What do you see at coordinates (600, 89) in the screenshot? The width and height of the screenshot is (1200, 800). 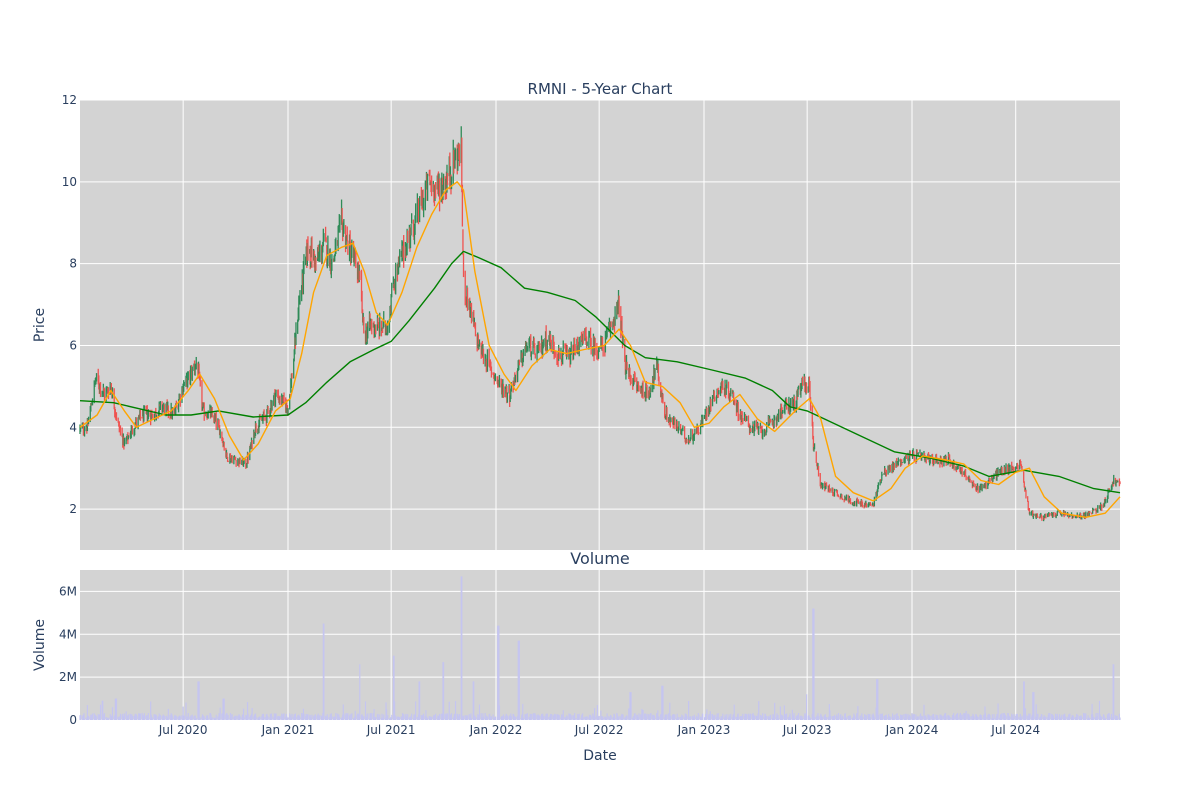 I see `price-chart-title: RMNI - 5-Year Chart` at bounding box center [600, 89].